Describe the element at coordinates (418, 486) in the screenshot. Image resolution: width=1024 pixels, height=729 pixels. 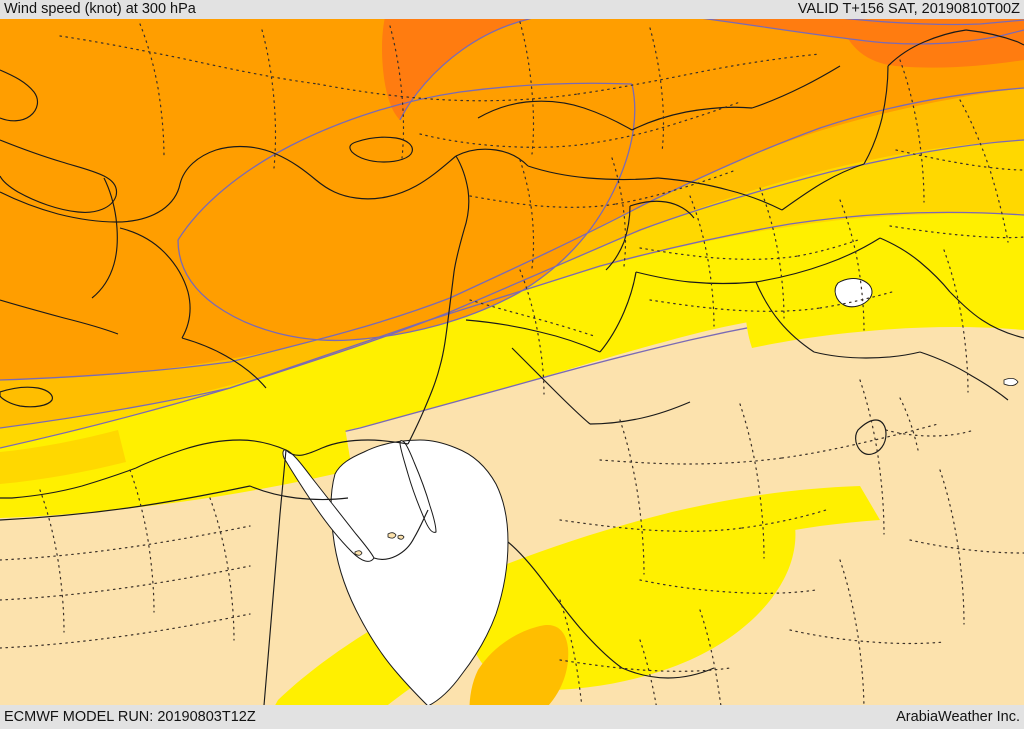
I see `gulf-of-aqaba` at that location.